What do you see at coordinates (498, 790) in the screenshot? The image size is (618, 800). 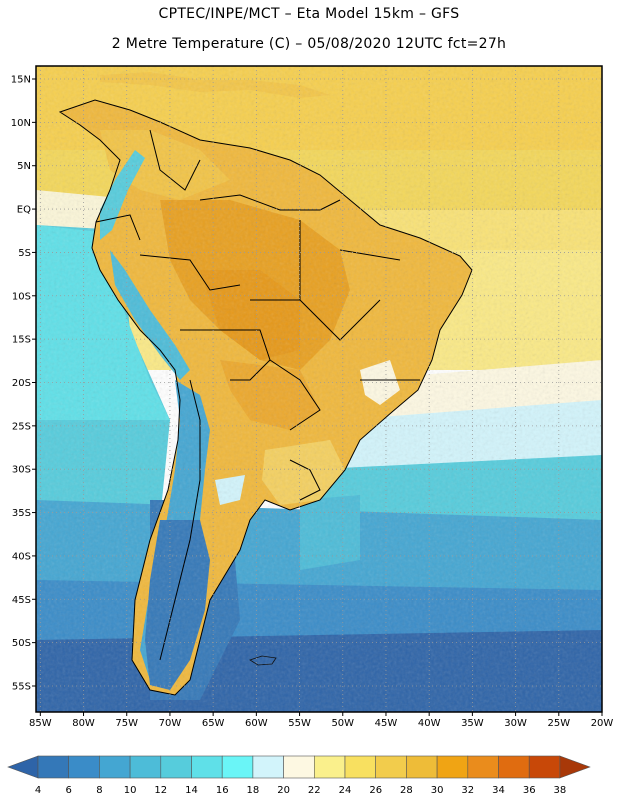 I see `colorbar-label: 34` at bounding box center [498, 790].